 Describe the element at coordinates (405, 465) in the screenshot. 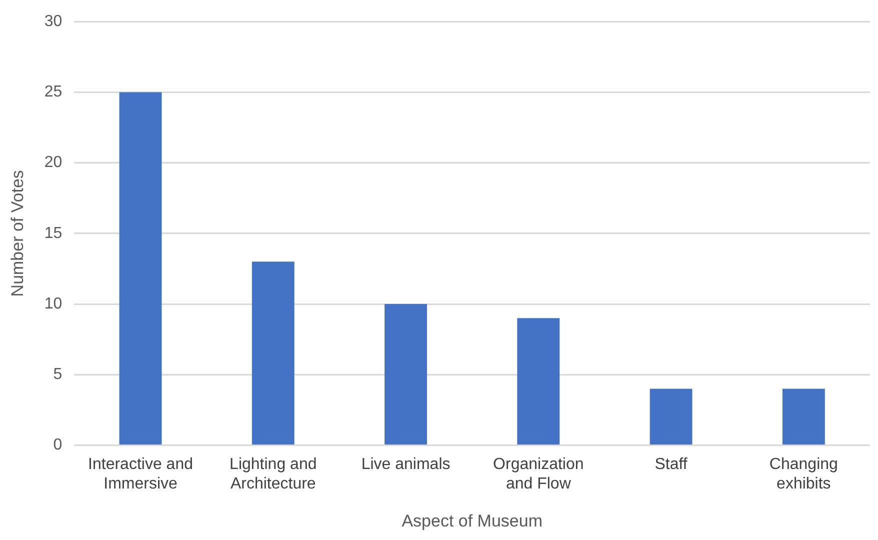

I see `x-tick-label: Live animals` at that location.